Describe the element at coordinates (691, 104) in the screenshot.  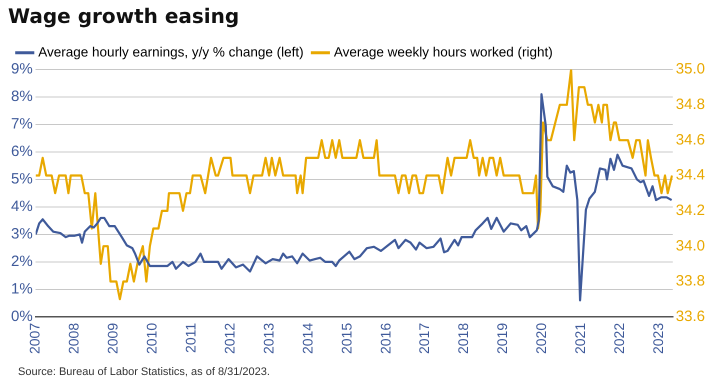
I see `y2-tick-label: 34.8` at that location.